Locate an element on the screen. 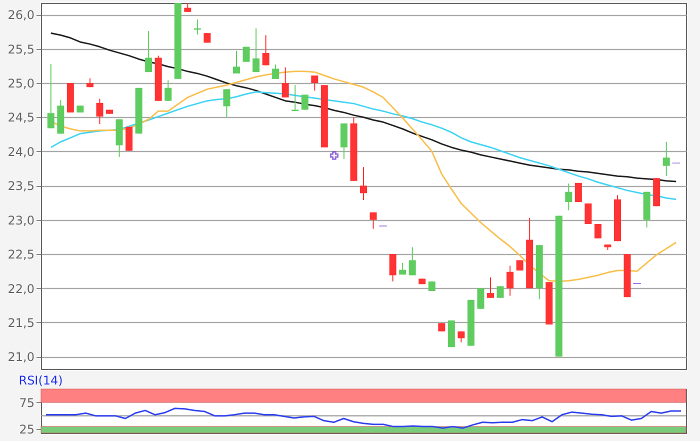 The image size is (700, 441). y-tick-label: 23,5 is located at coordinates (21, 186).